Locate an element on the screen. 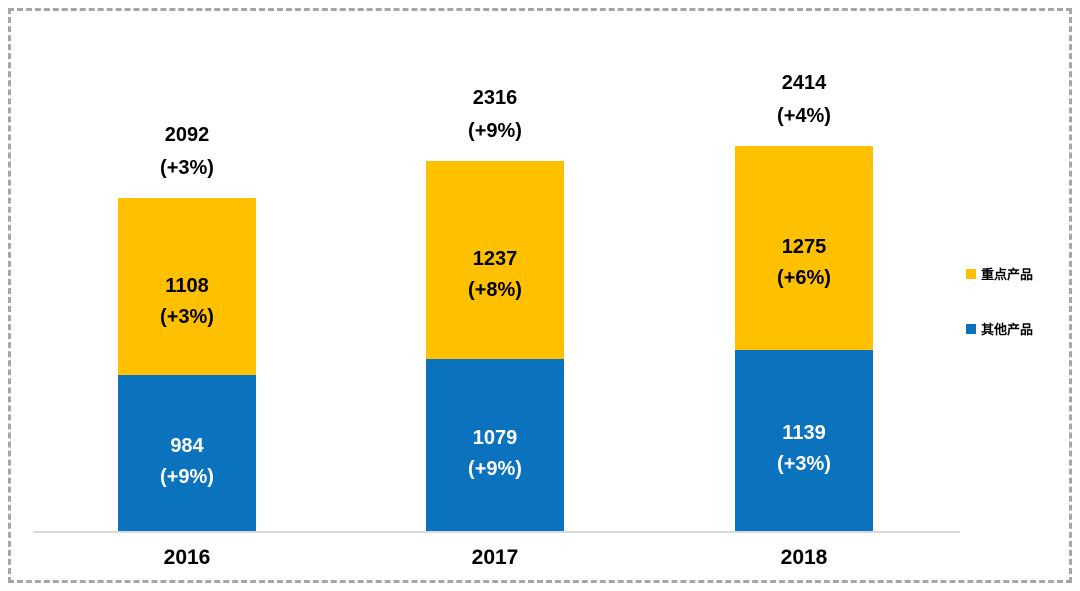 This screenshot has width=1080, height=591. legend-item-other-products: 其他产品 is located at coordinates (999, 328).